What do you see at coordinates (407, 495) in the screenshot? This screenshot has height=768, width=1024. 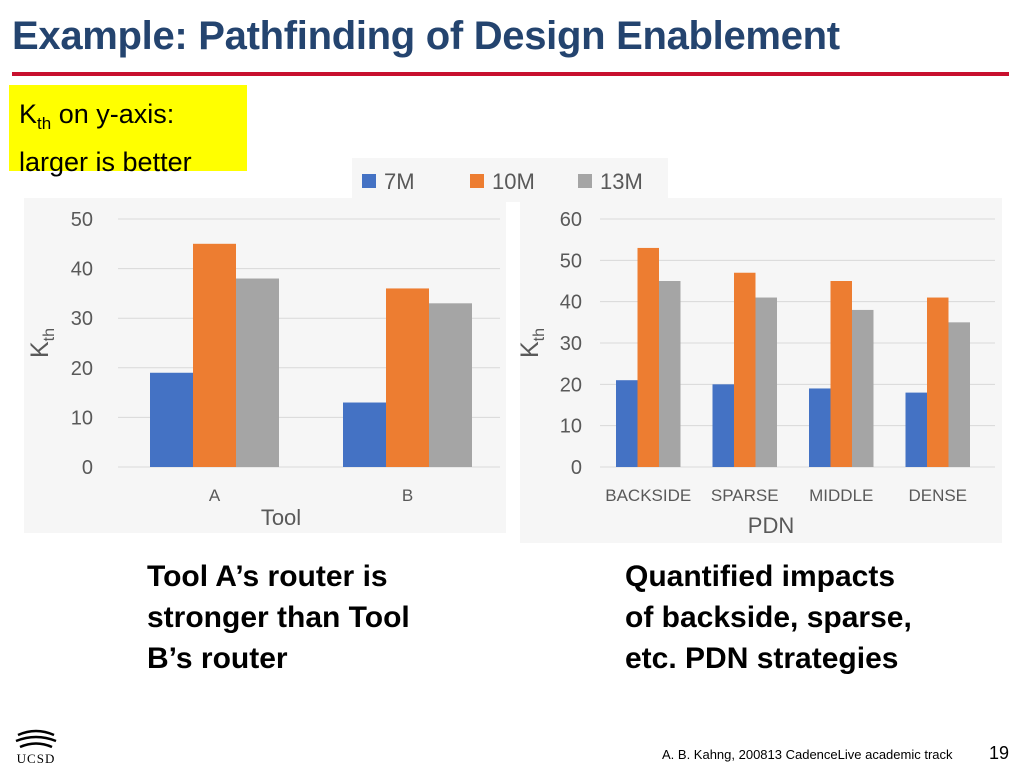 I see `left-x-category-label: B` at bounding box center [407, 495].